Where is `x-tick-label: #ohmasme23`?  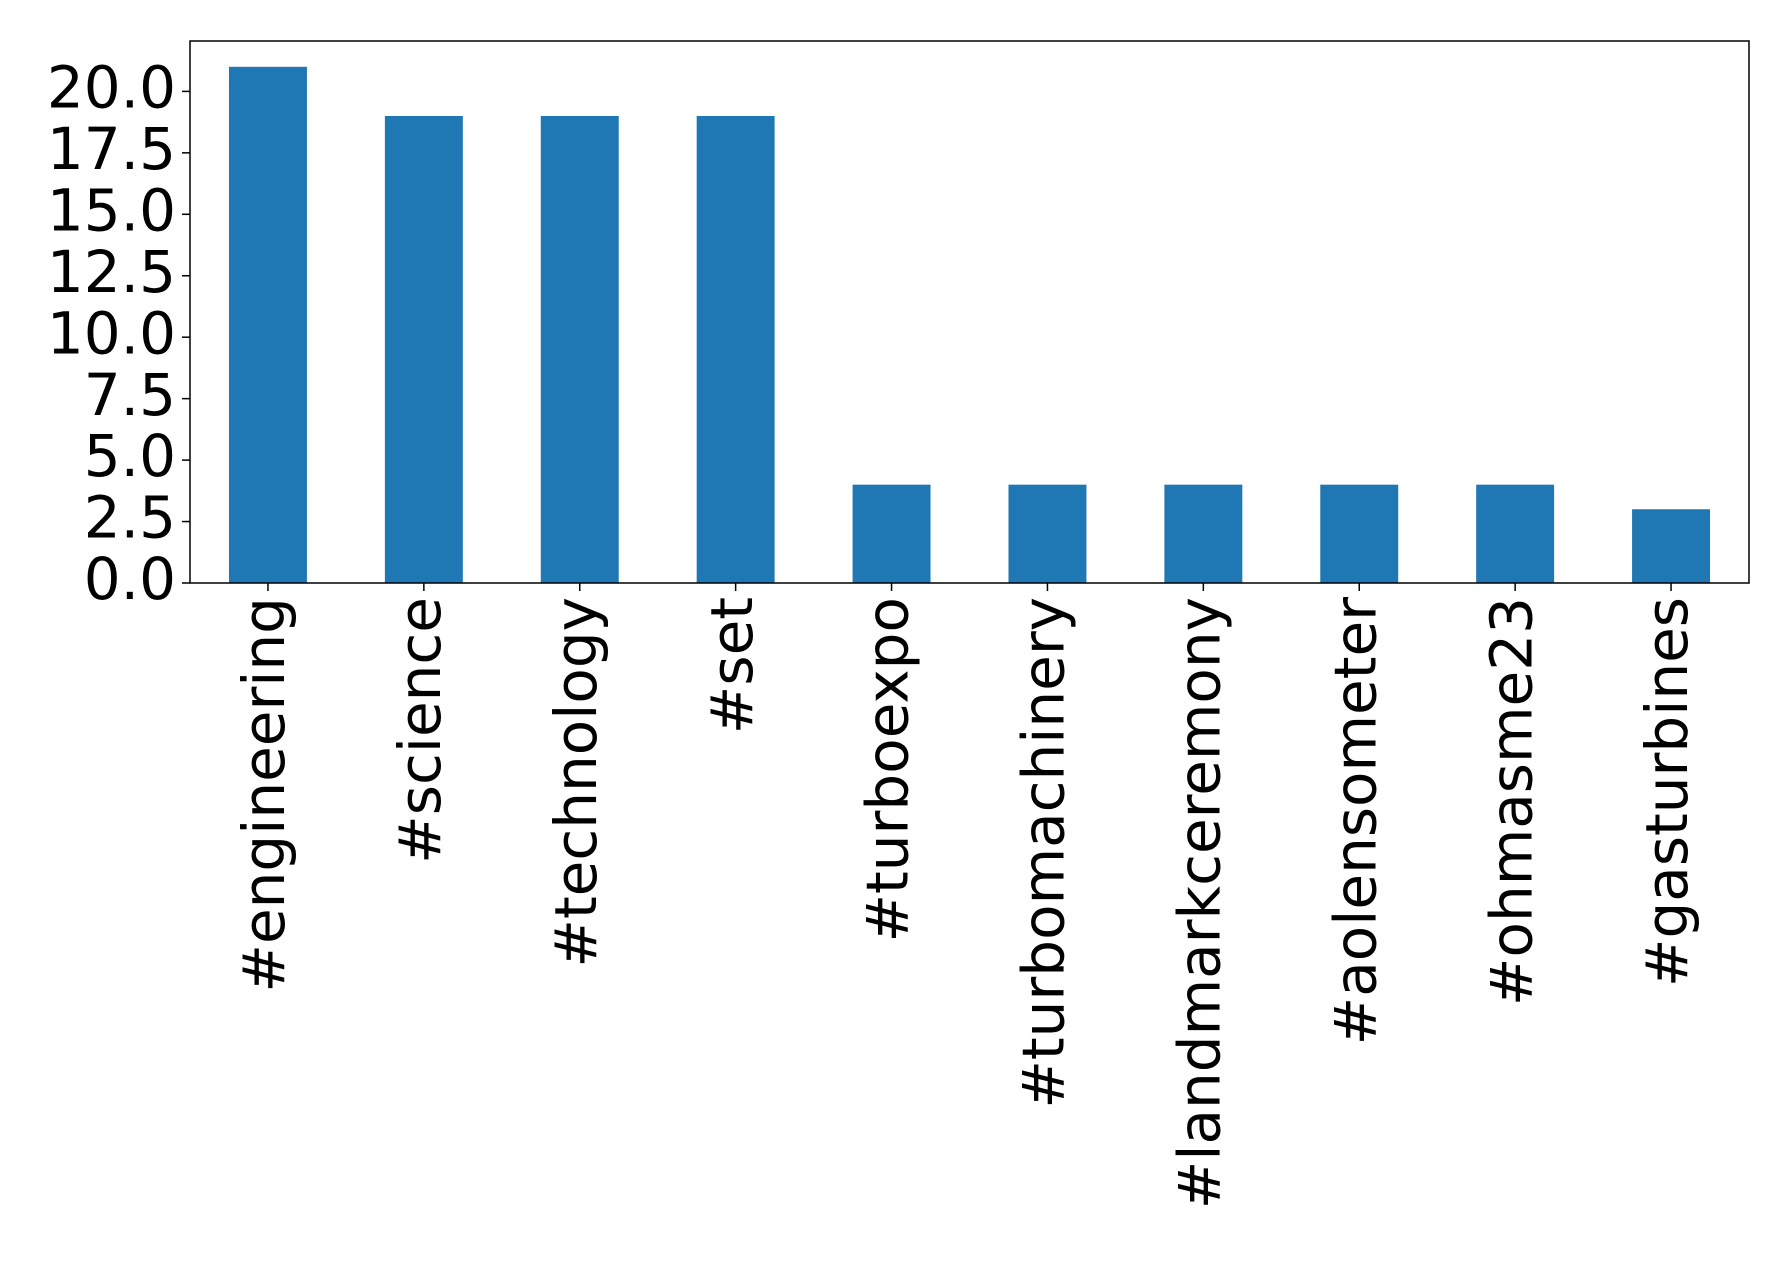
x-tick-label: #ohmasme23 is located at coordinates (1511, 801).